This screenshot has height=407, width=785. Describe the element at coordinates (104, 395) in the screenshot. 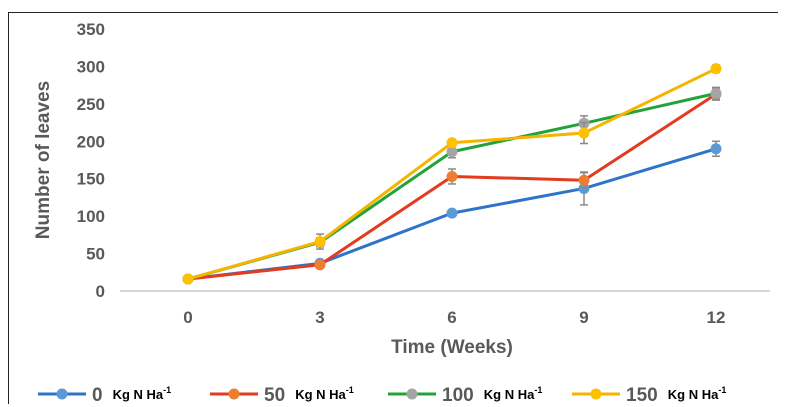

I see `legend-item-0: 0 Kg N Ha-1` at that location.